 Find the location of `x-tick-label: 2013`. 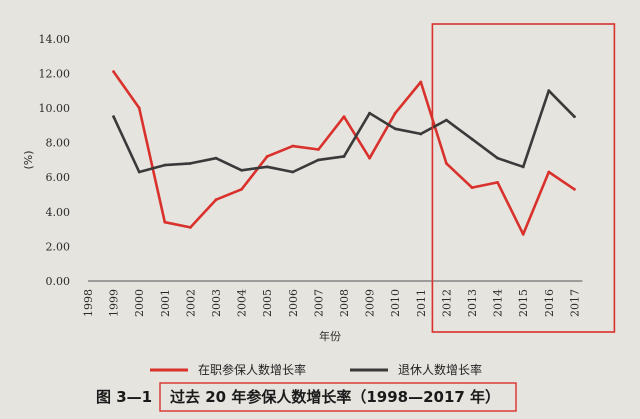

x-tick-label: 2013 is located at coordinates (472, 303).